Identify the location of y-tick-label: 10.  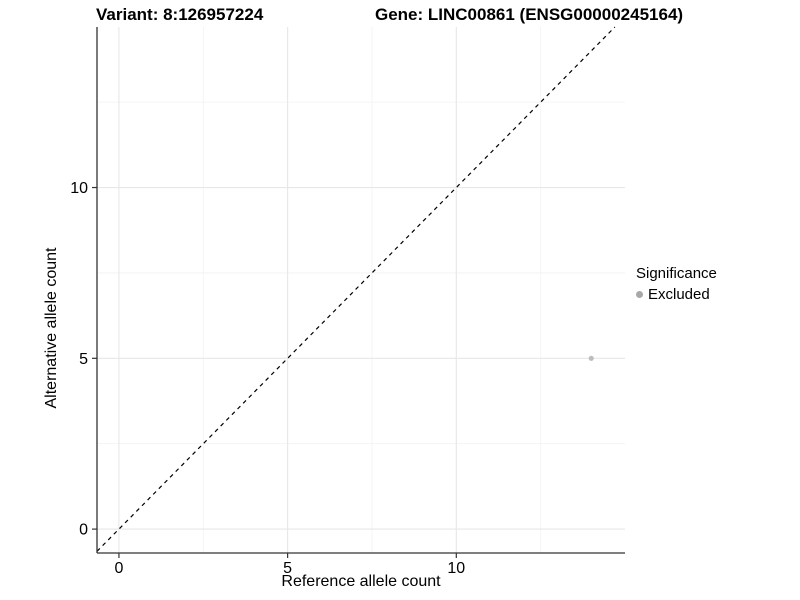
(79, 188).